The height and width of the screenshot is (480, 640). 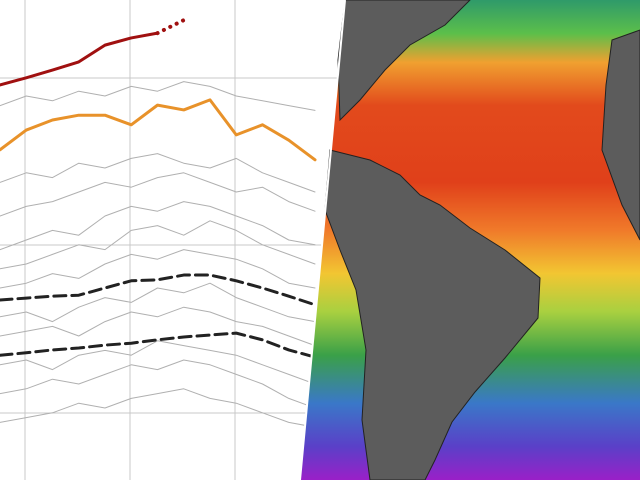 What do you see at coordinates (404, 61) in the screenshot?
I see `land-north-america` at bounding box center [404, 61].